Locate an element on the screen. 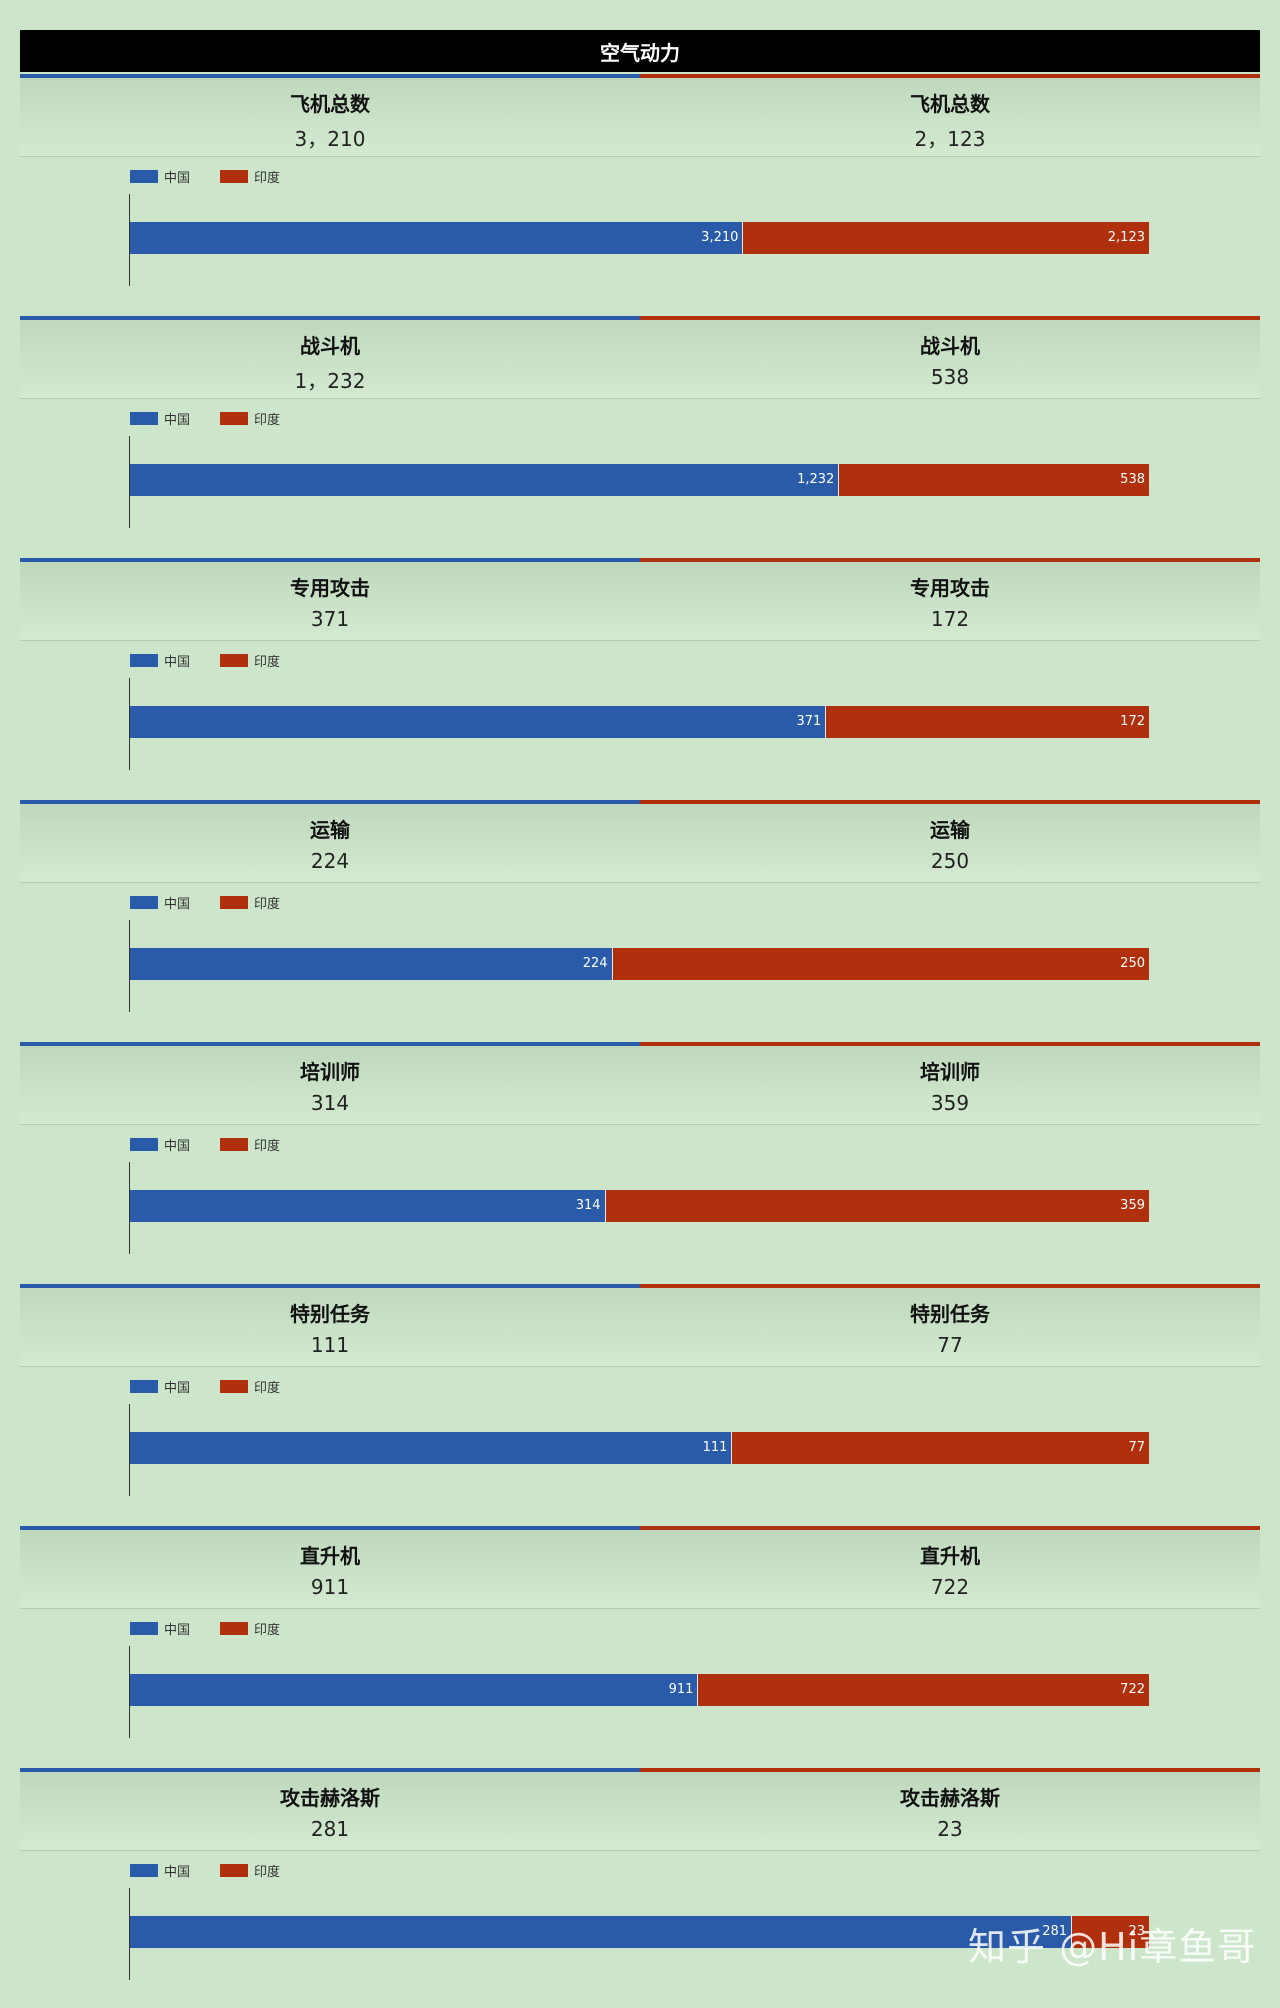 This screenshot has width=1280, height=2008. india-data-label: 77 is located at coordinates (1136, 1447).